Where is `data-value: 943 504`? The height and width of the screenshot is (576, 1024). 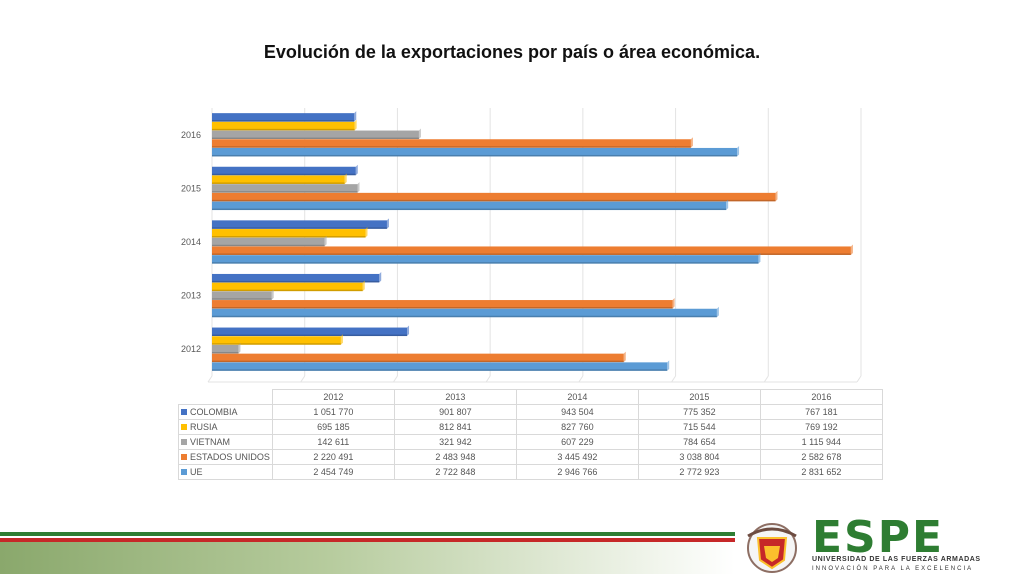 data-value: 943 504 is located at coordinates (577, 412).